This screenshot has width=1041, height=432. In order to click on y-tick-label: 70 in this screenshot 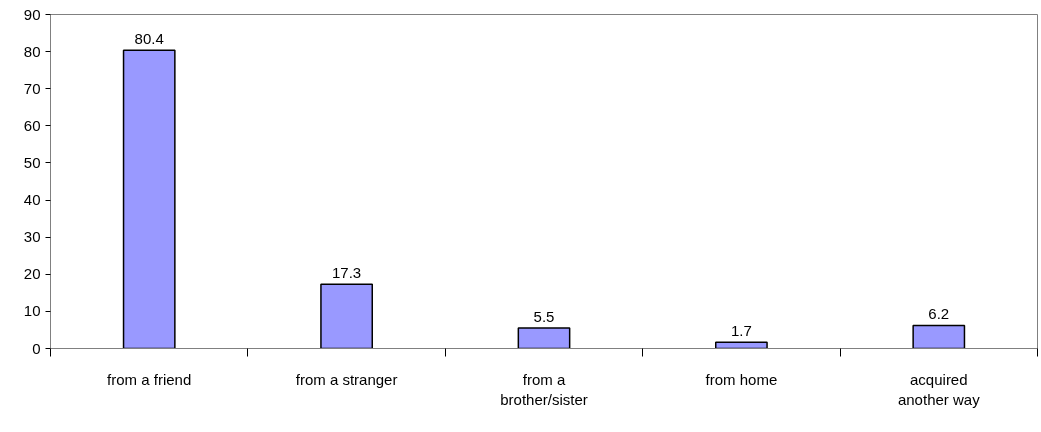, I will do `click(32, 88)`.